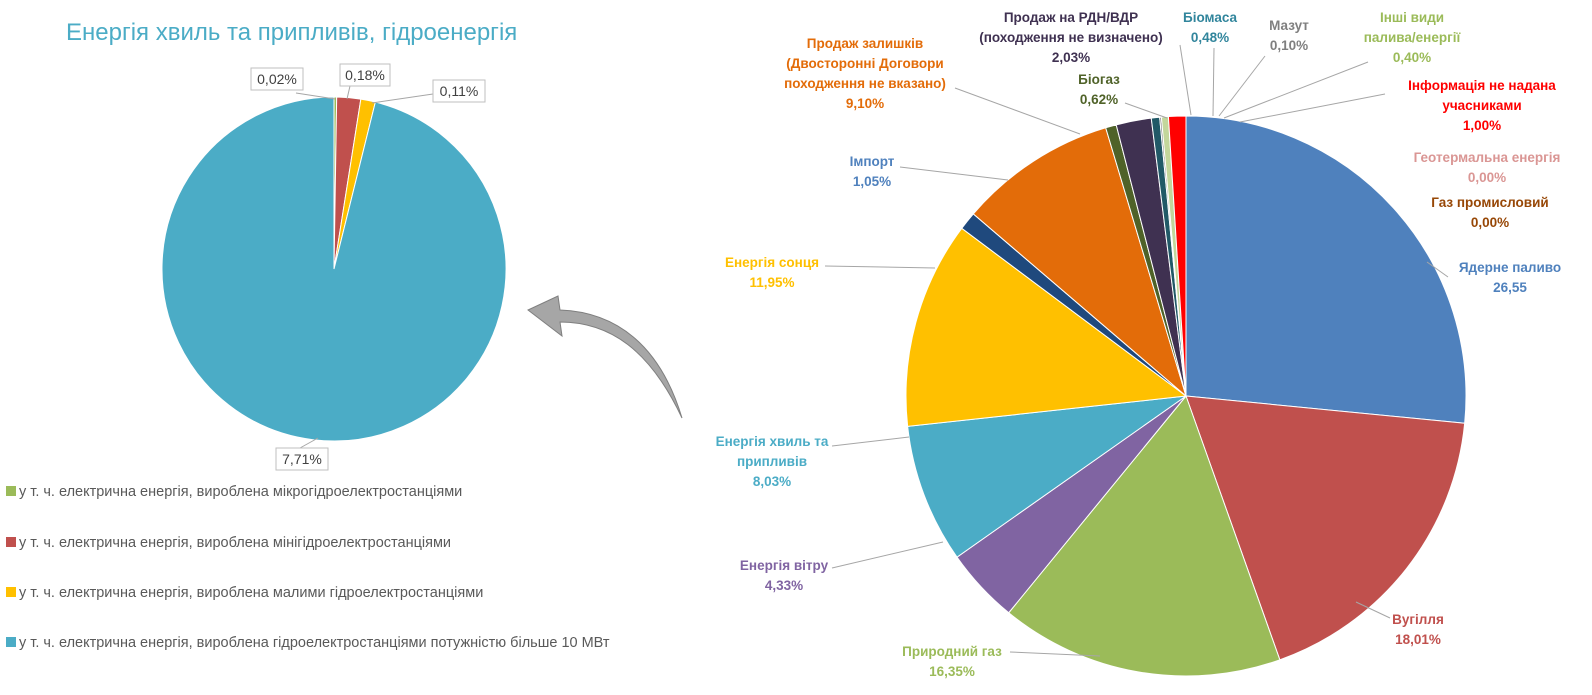  What do you see at coordinates (1185, 80) in the screenshot?
I see `leader-market` at bounding box center [1185, 80].